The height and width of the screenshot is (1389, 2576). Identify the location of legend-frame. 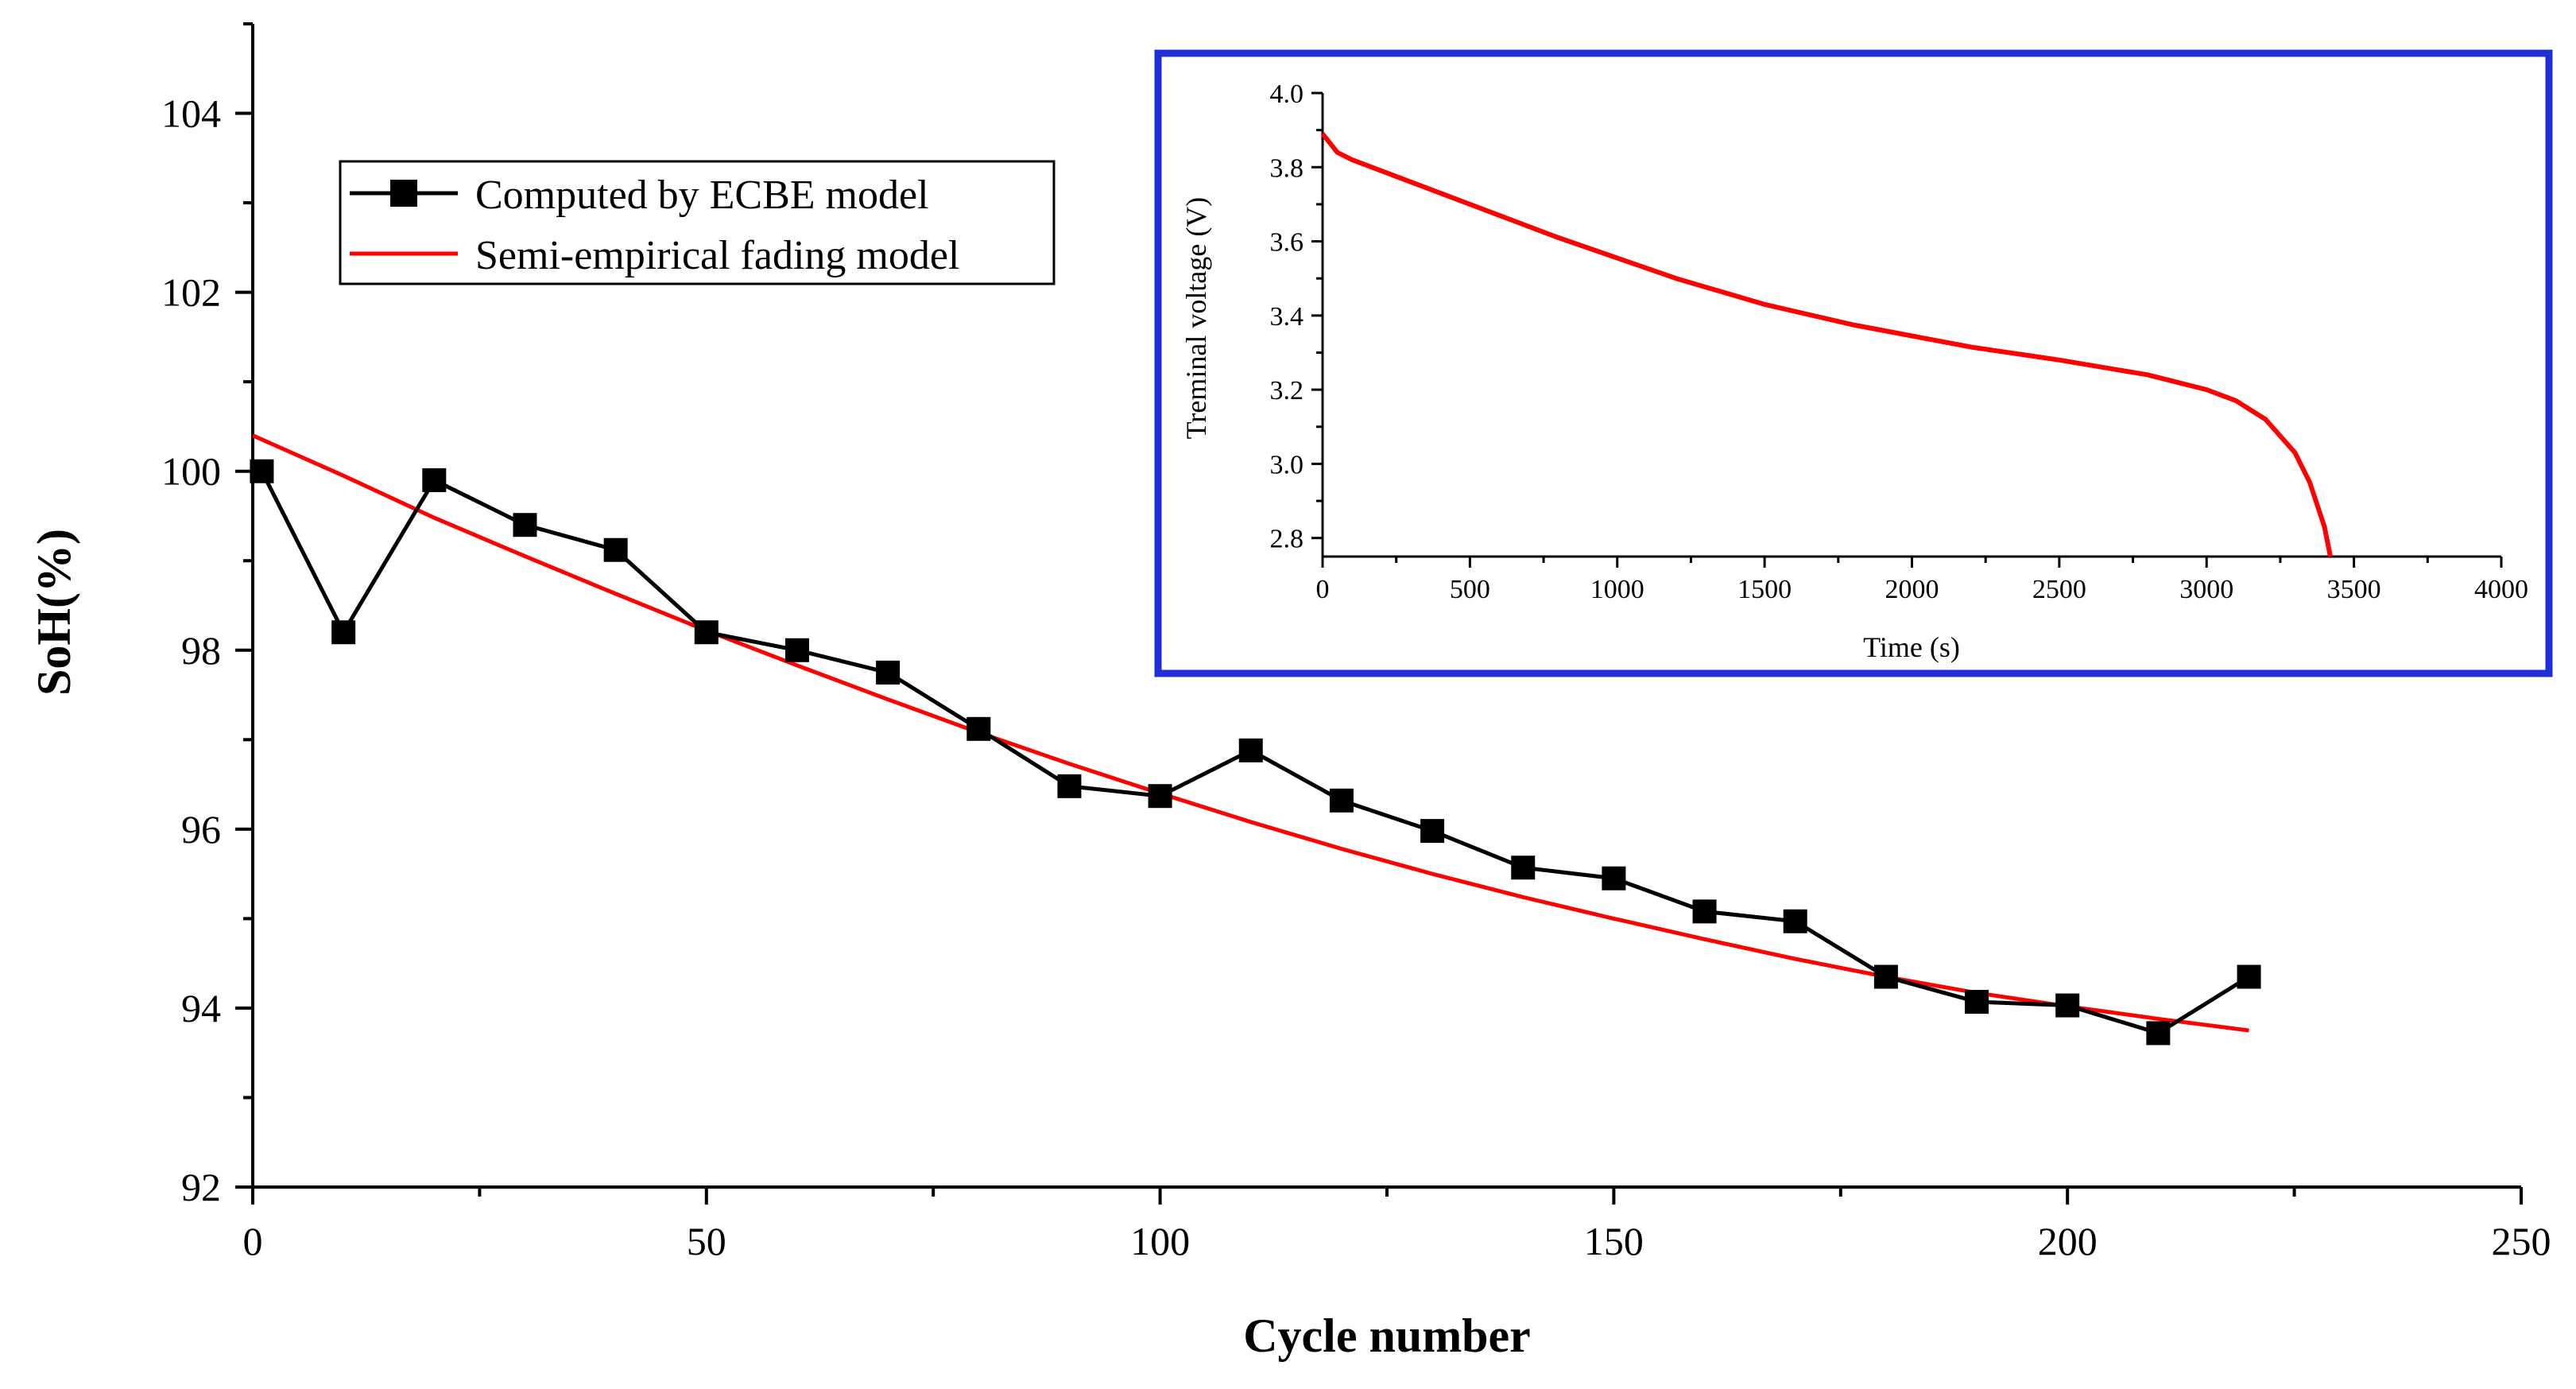
(697, 222).